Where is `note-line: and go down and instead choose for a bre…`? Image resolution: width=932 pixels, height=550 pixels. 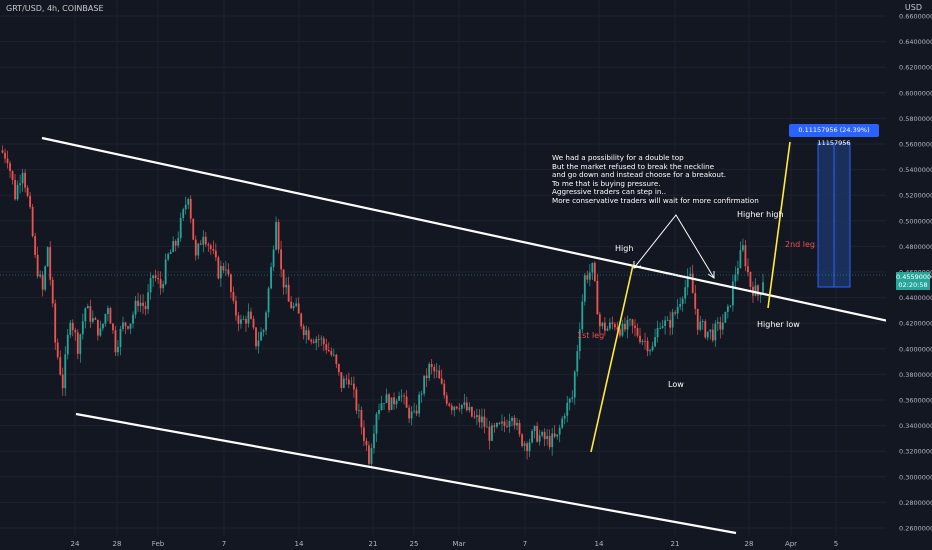 note-line: and go down and instead choose for a bre… is located at coordinates (639, 175).